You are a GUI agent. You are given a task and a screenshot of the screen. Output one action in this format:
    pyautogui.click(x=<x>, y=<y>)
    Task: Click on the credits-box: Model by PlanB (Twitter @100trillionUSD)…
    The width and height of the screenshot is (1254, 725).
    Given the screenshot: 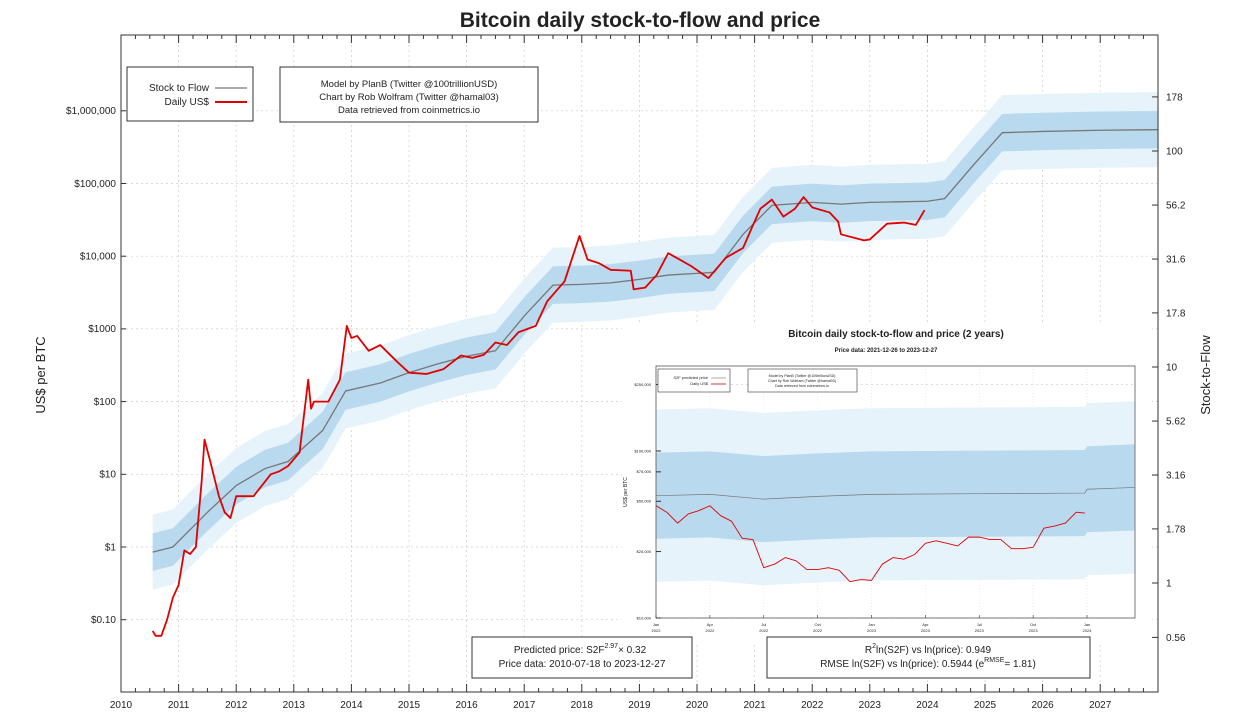 What is the action you would take?
    pyautogui.click(x=409, y=94)
    